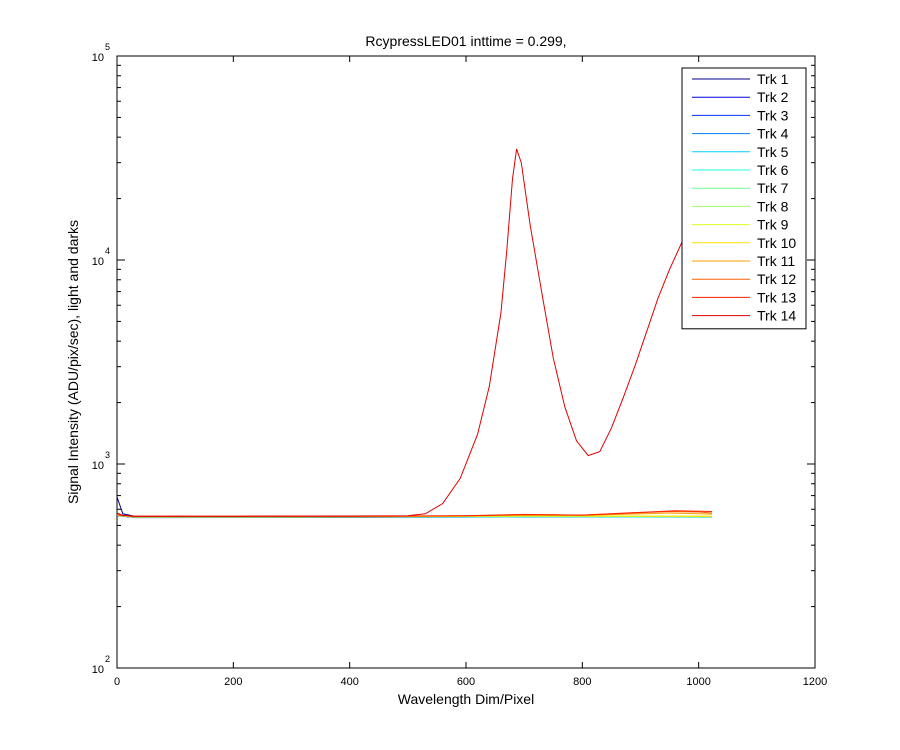 Image resolution: width=900 pixels, height=750 pixels. What do you see at coordinates (773, 97) in the screenshot?
I see `legend-label: Trk 2` at bounding box center [773, 97].